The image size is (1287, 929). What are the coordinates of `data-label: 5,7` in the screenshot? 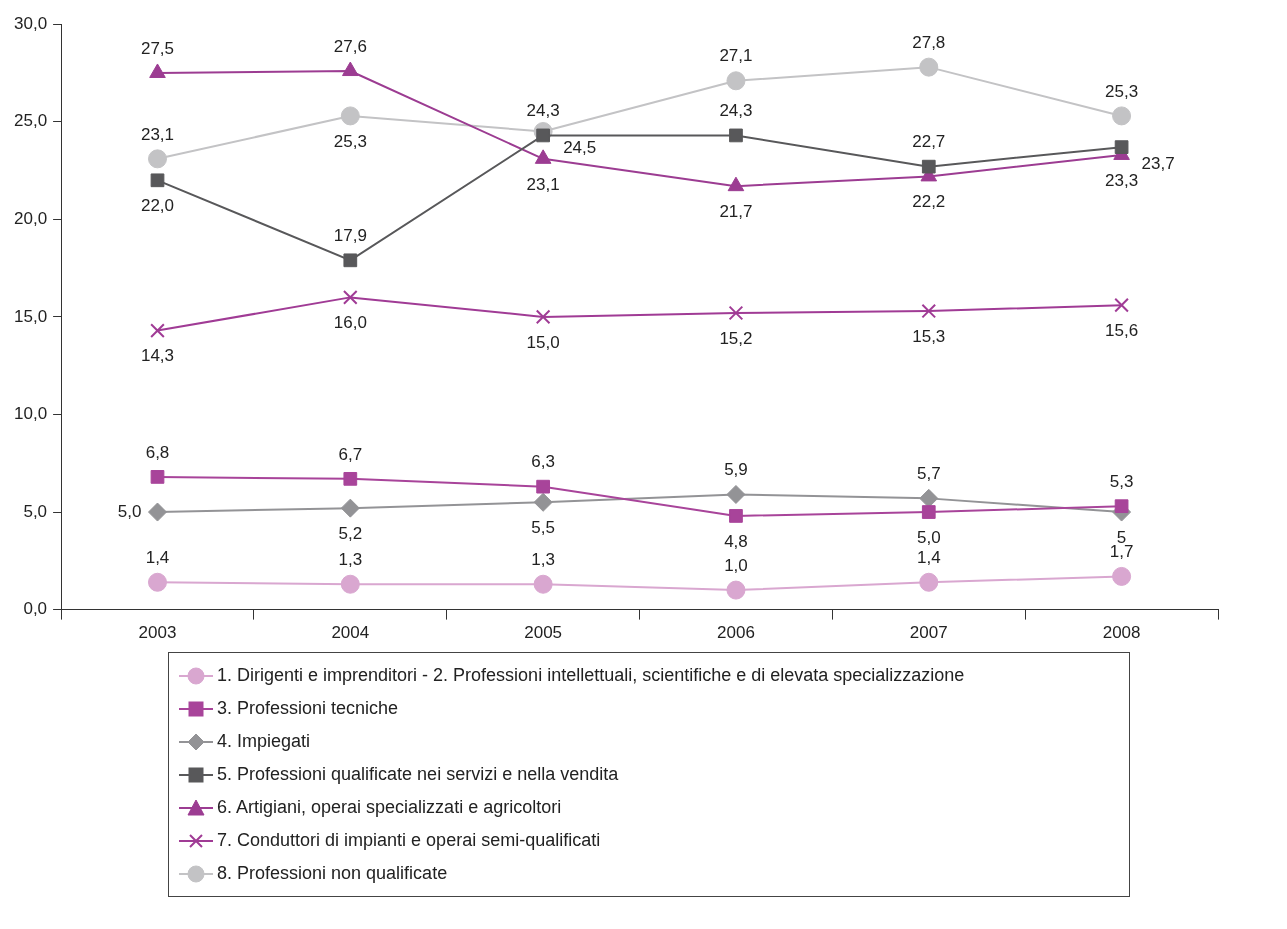 It's located at (928, 474).